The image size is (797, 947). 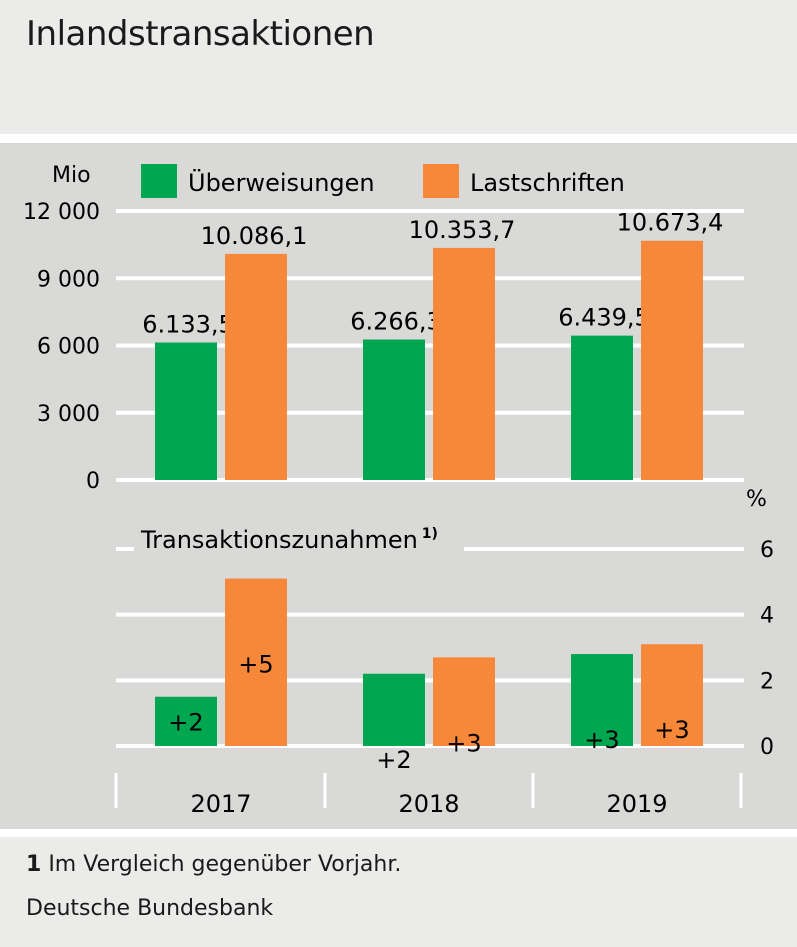 I want to click on footnote-number: 1, so click(x=34, y=864).